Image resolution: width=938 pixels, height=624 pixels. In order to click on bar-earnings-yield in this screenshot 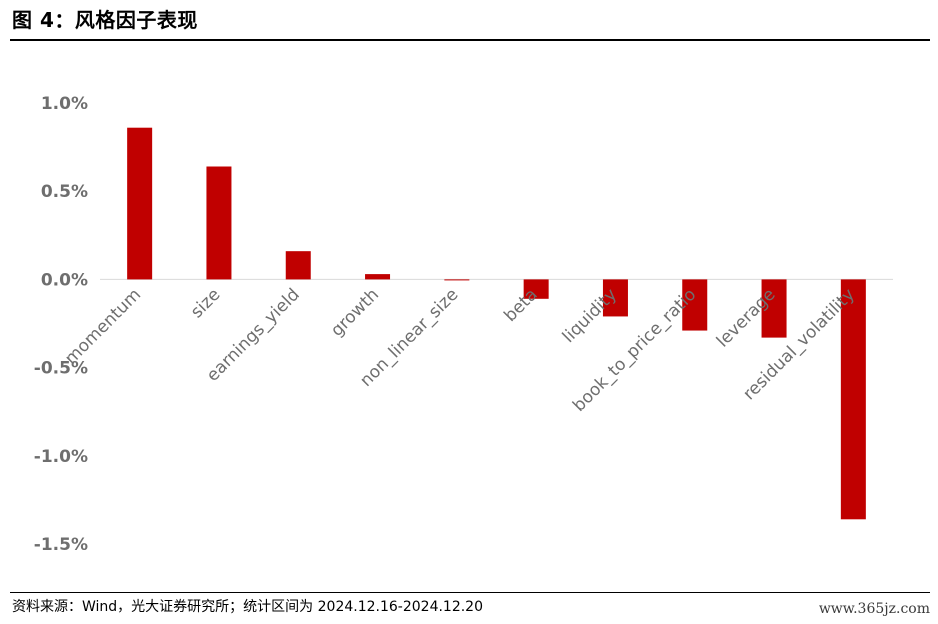, I will do `click(298, 265)`.